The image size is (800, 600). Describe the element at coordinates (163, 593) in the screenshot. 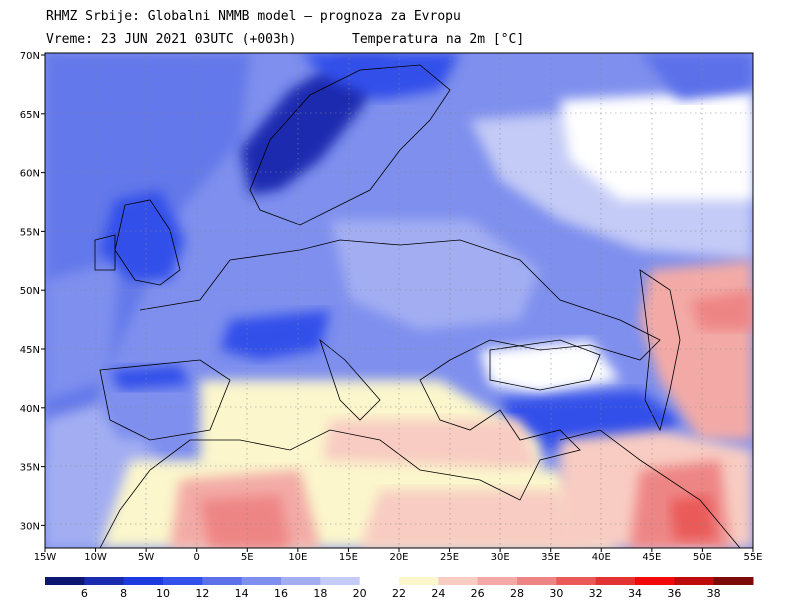

I see `colorbar-label: 10` at that location.